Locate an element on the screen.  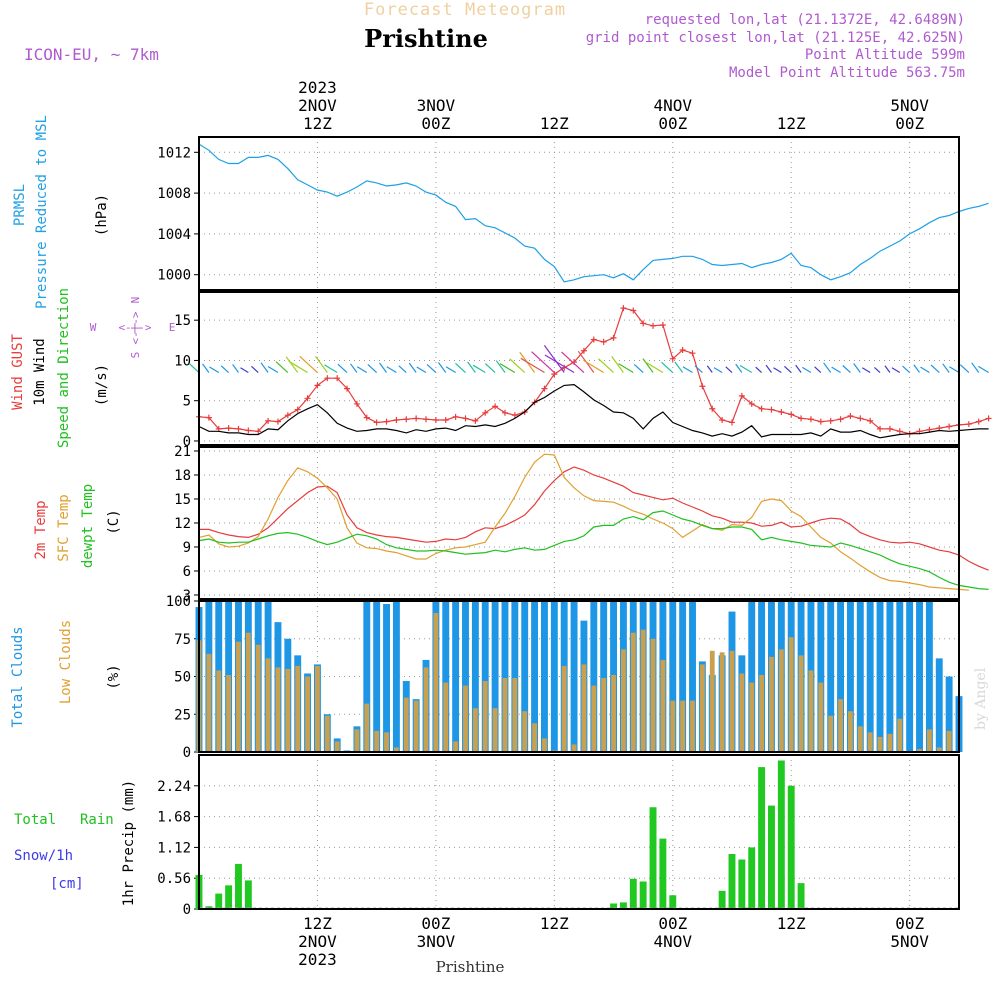
wind-speed-dir-label: Speed and Direction is located at coordinates (64, 368).